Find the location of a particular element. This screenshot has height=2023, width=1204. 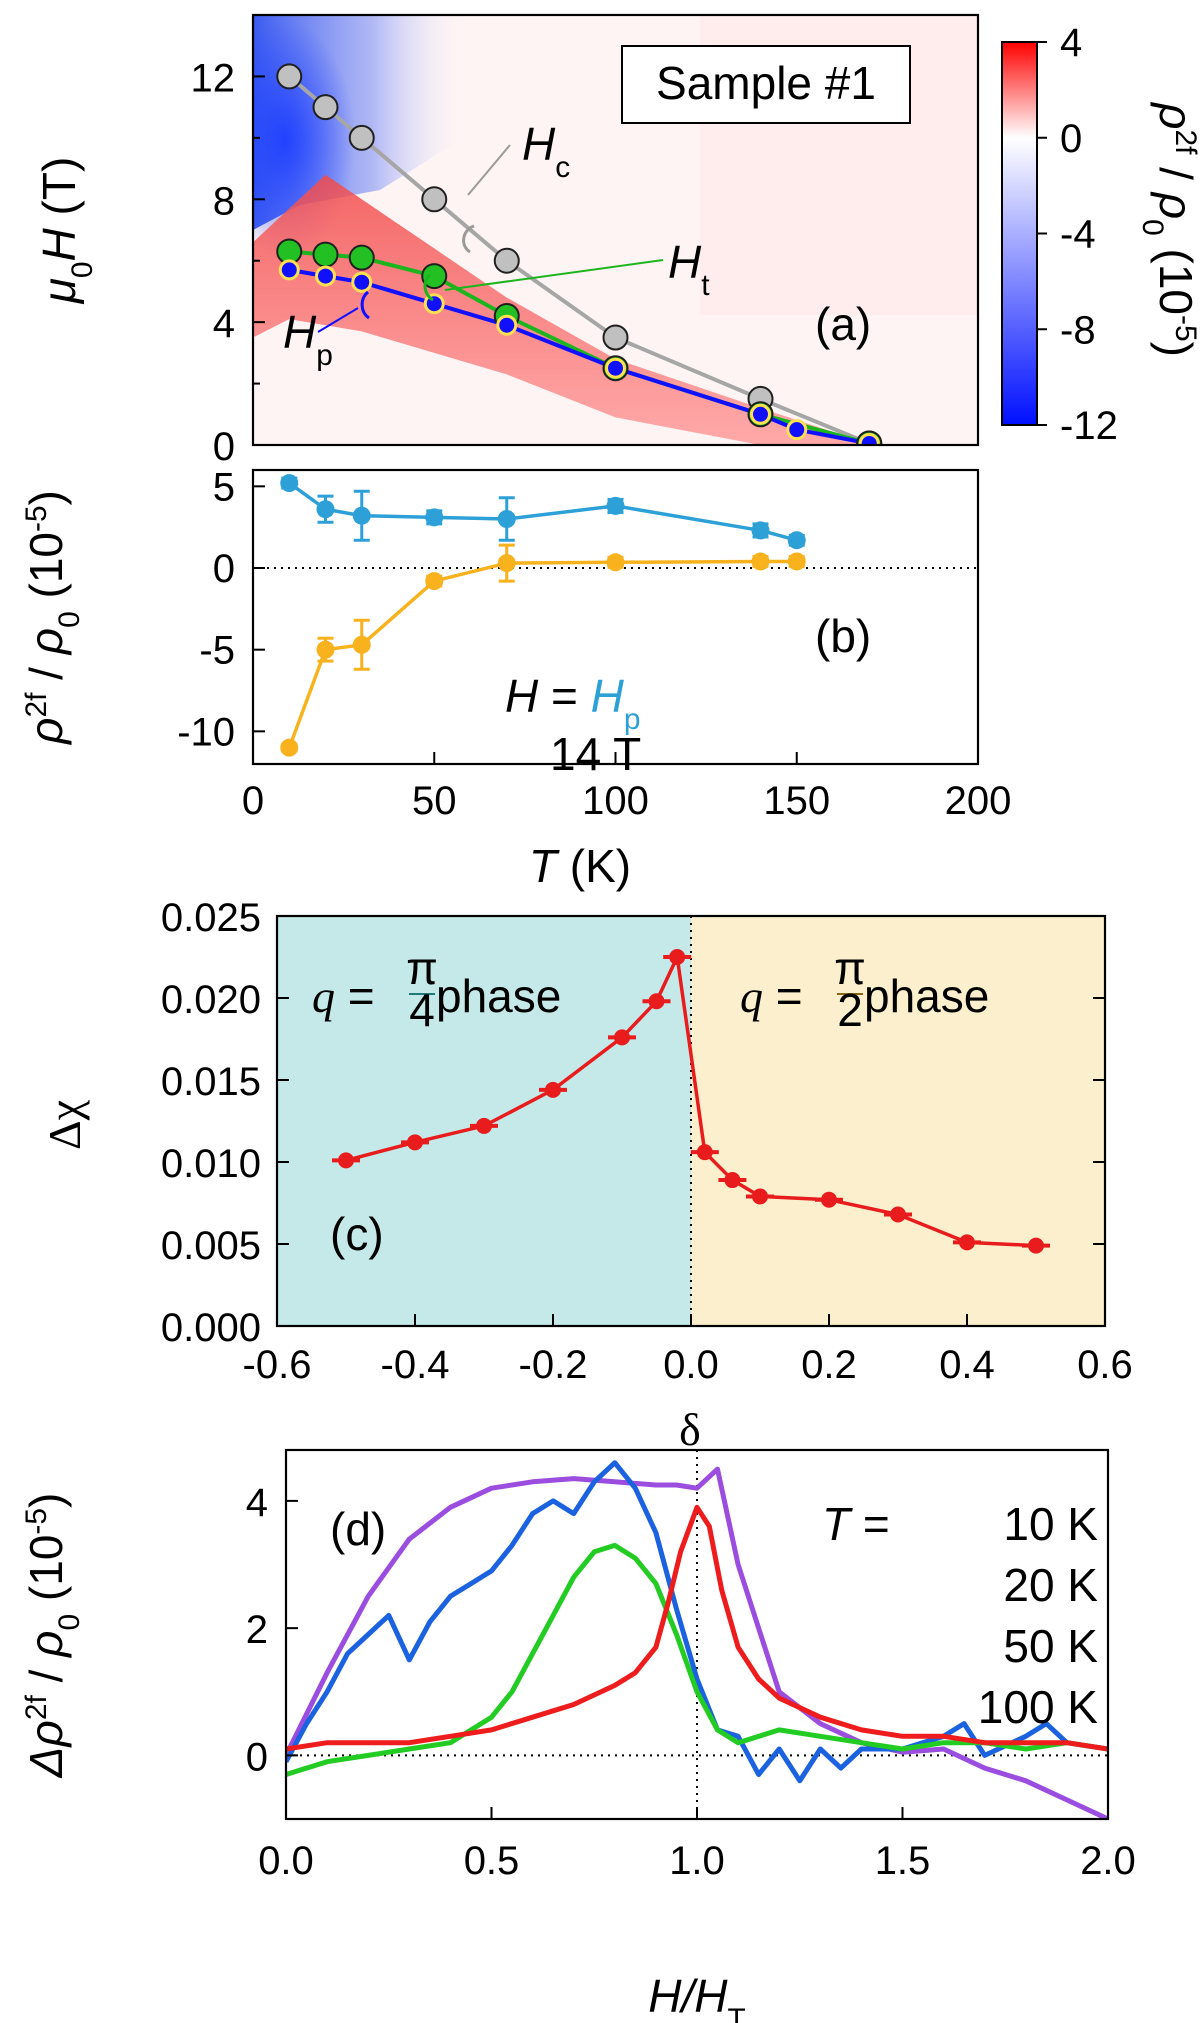

c-xtick-2: -0.2 is located at coordinates (553, 1365).